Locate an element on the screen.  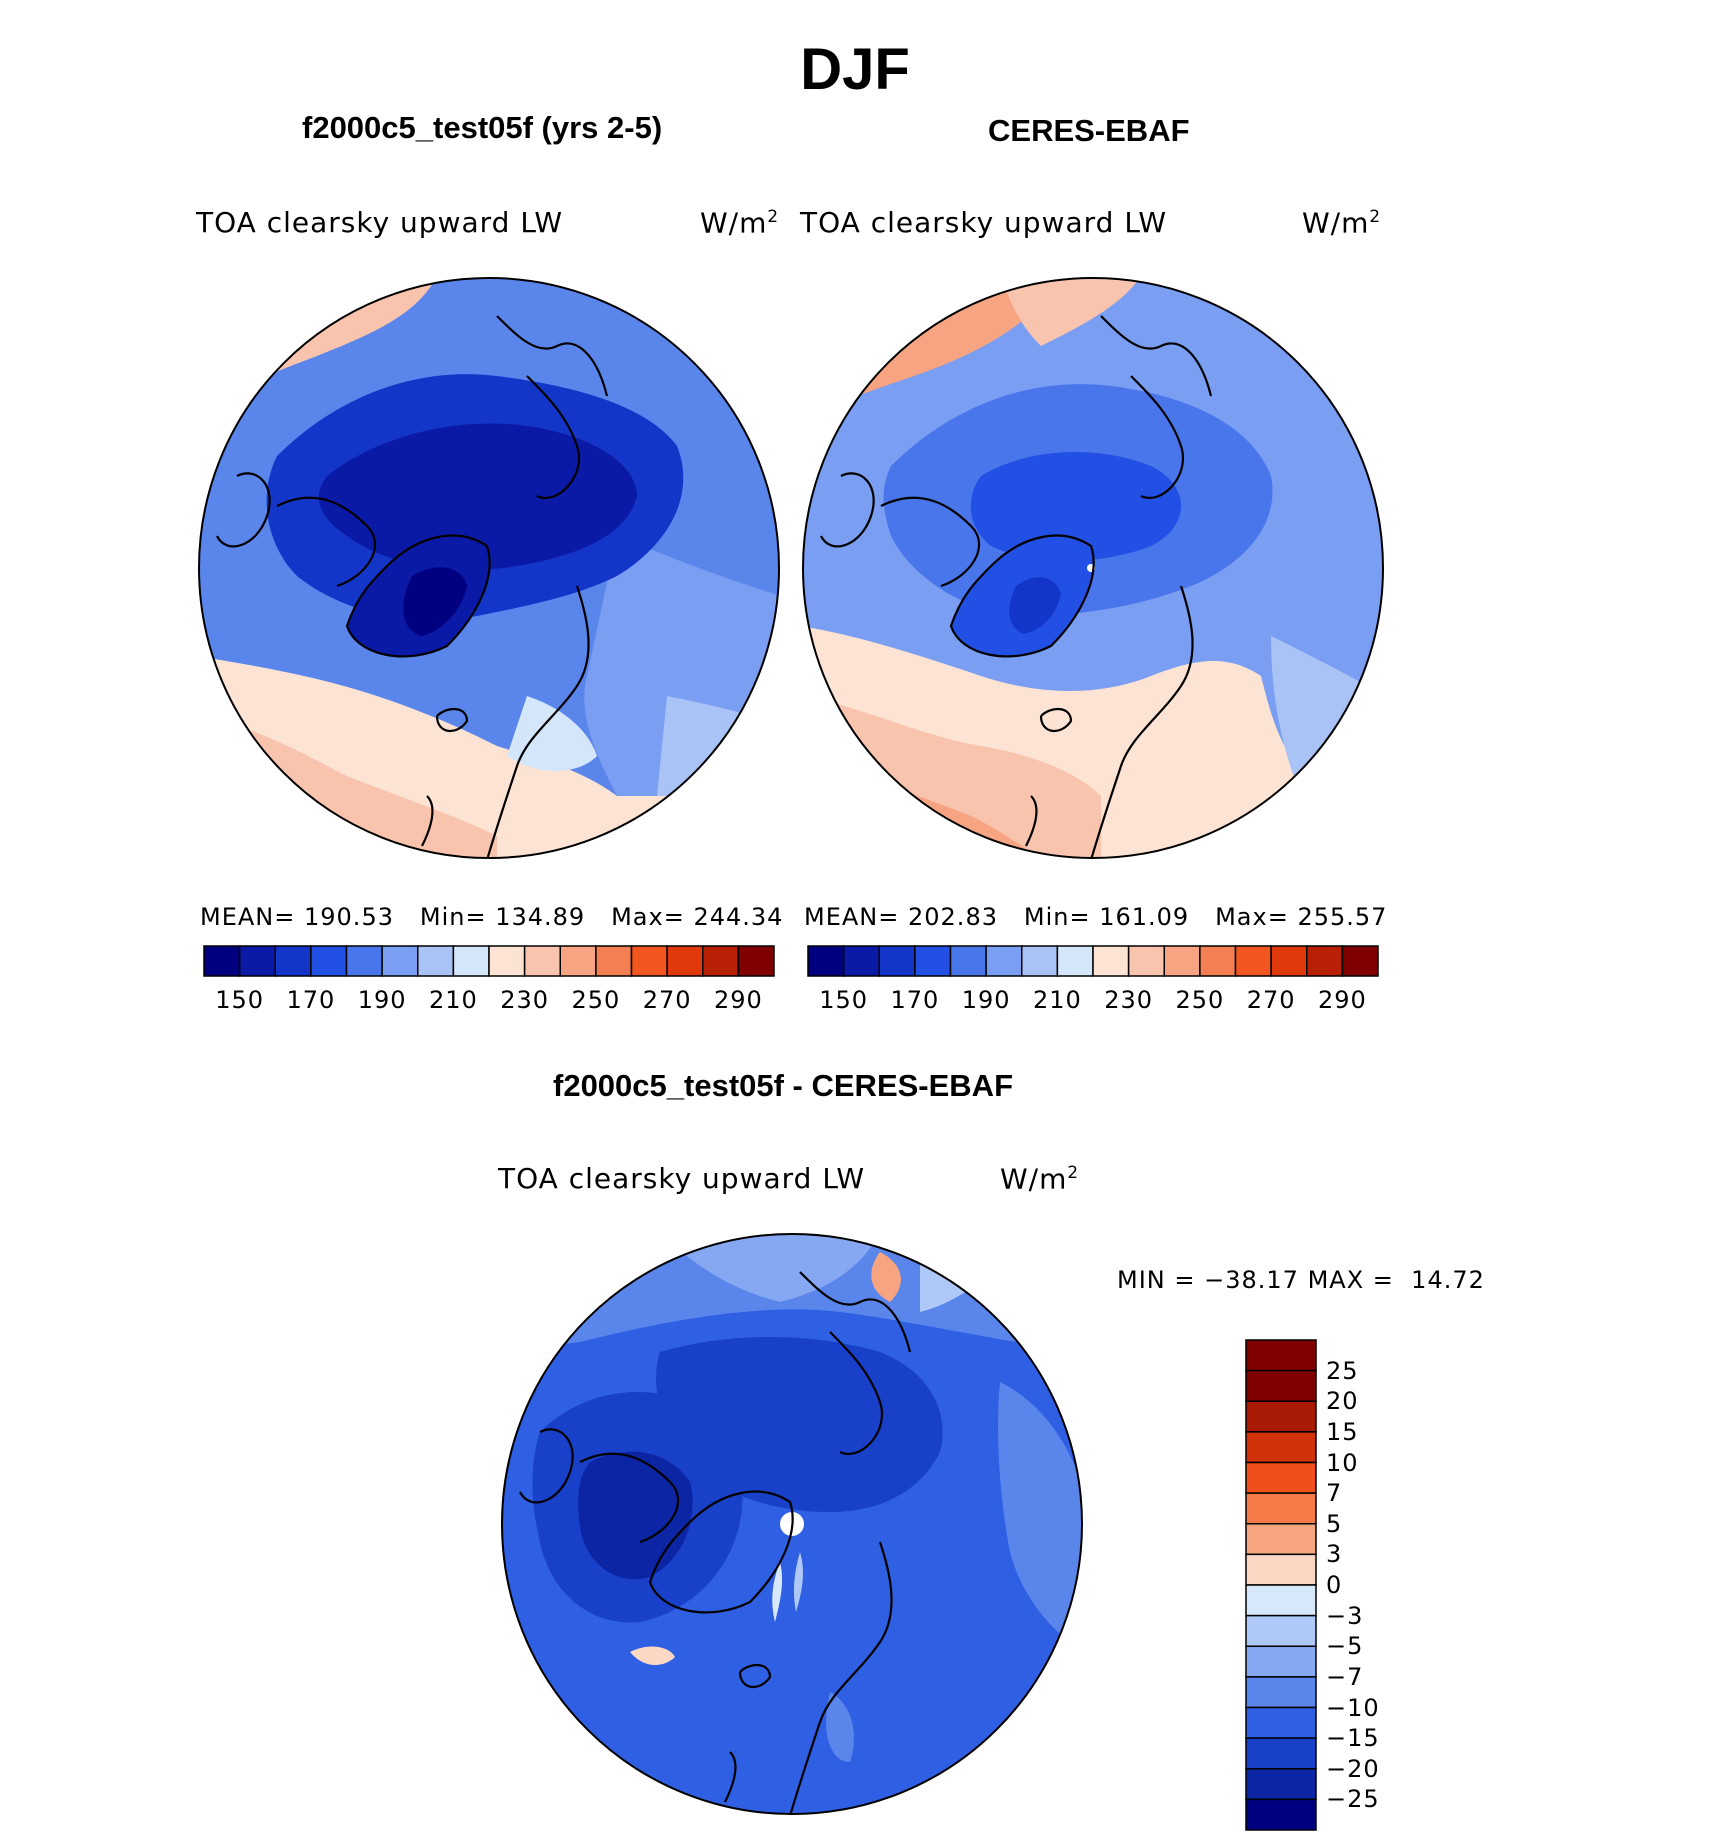
obs-map-boundary is located at coordinates (1093, 568).